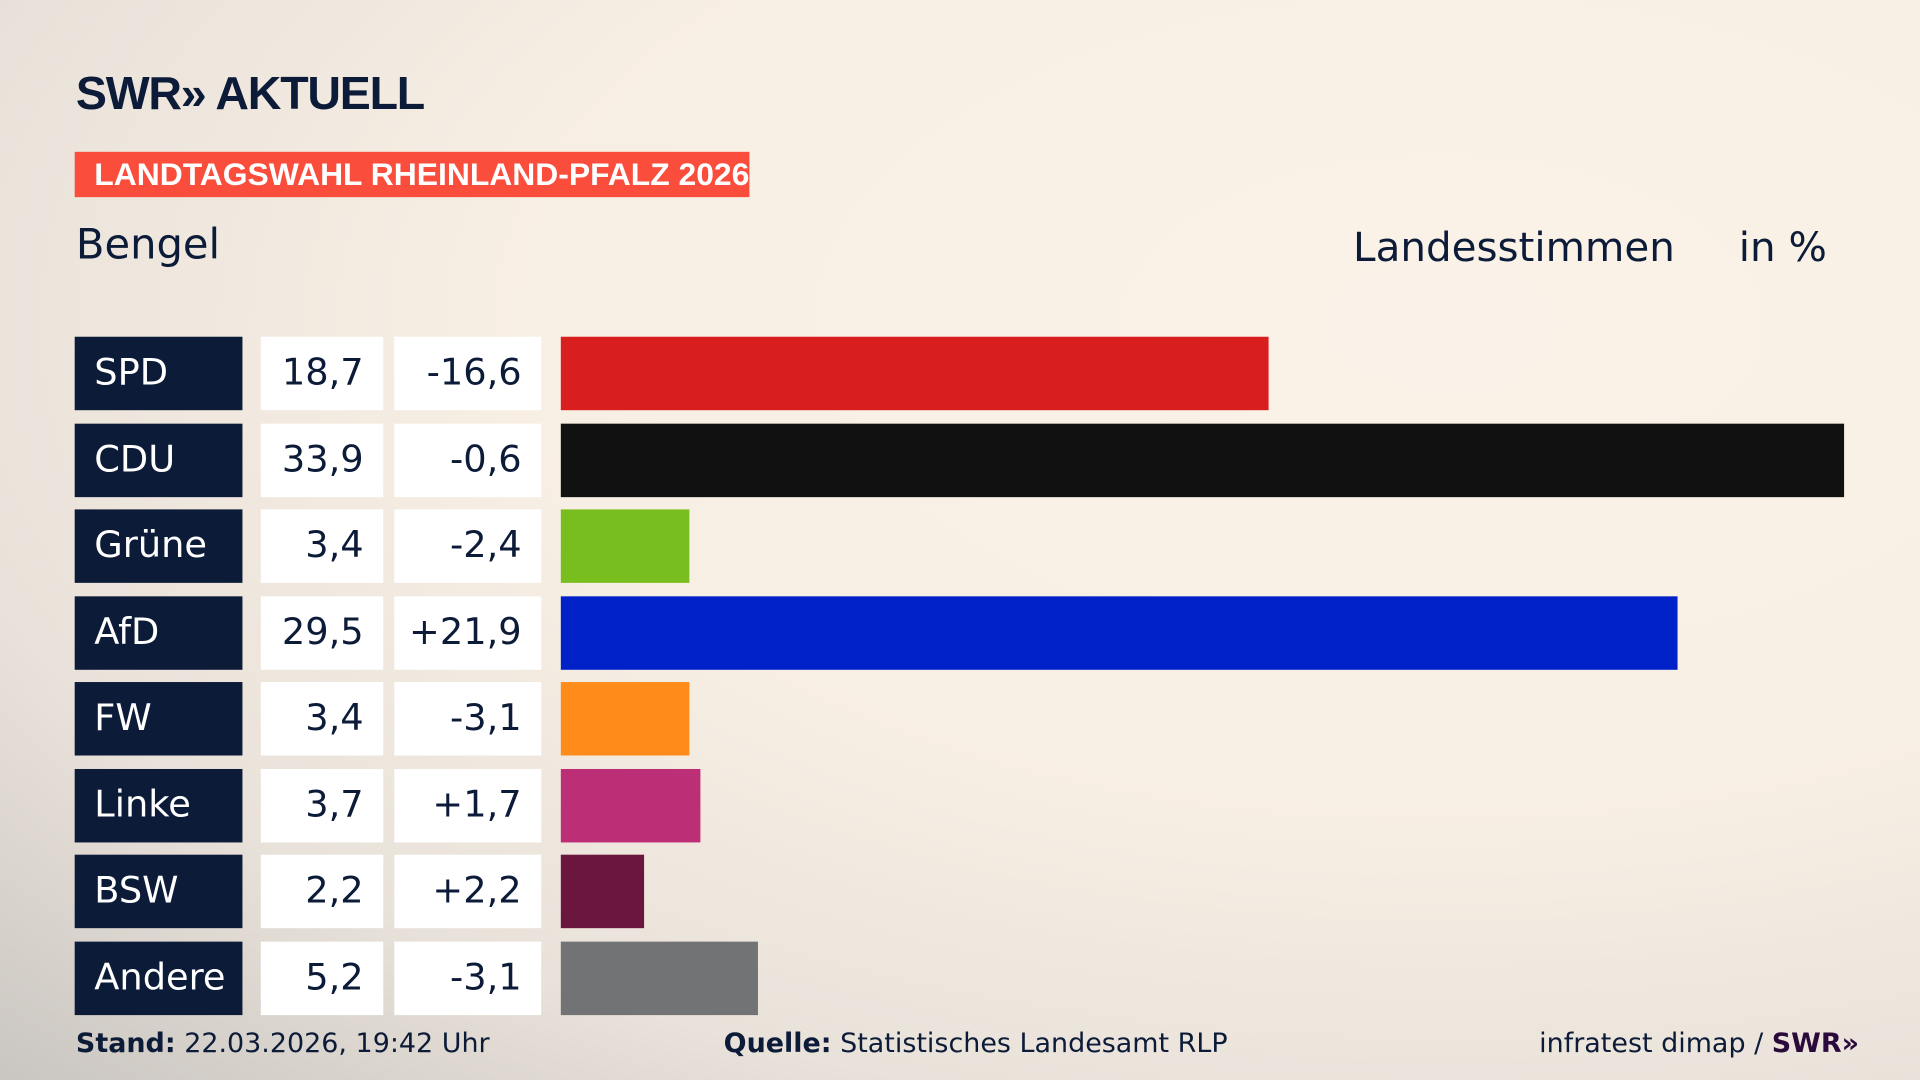 The image size is (1920, 1080). I want to click on vote-change: +1,7, so click(468, 805).